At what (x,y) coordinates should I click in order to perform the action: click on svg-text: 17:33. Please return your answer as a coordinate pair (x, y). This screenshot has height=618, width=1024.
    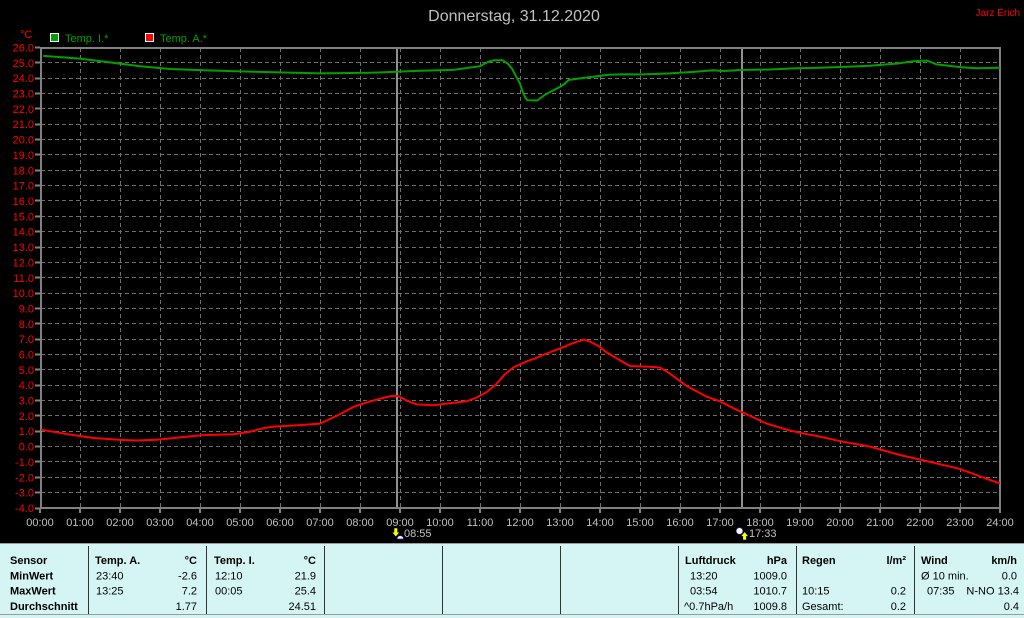
    Looking at the image, I should click on (763, 534).